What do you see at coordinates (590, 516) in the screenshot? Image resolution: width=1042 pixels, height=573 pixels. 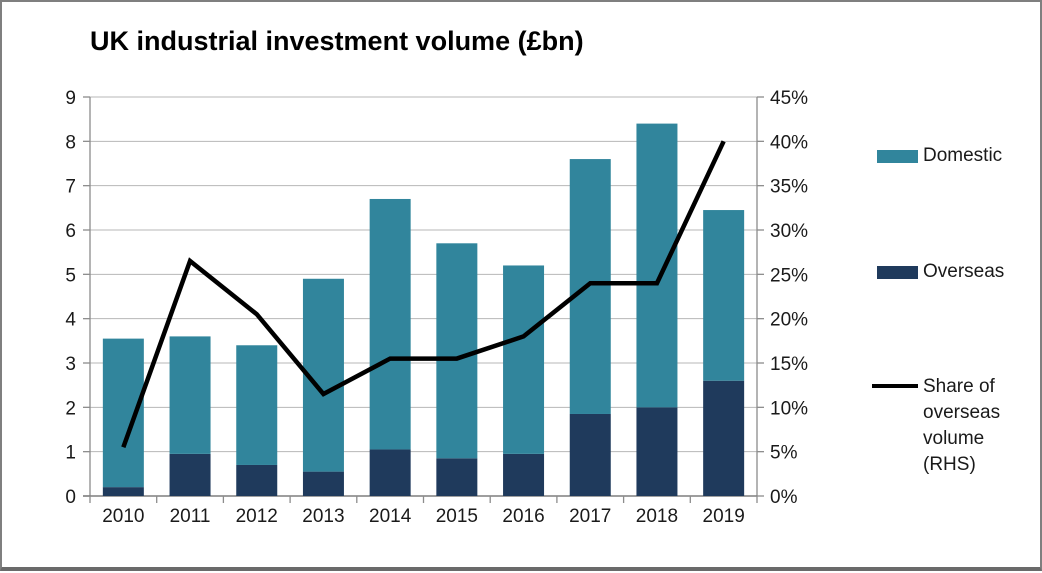 I see `x-axis-label-2017: 2017` at bounding box center [590, 516].